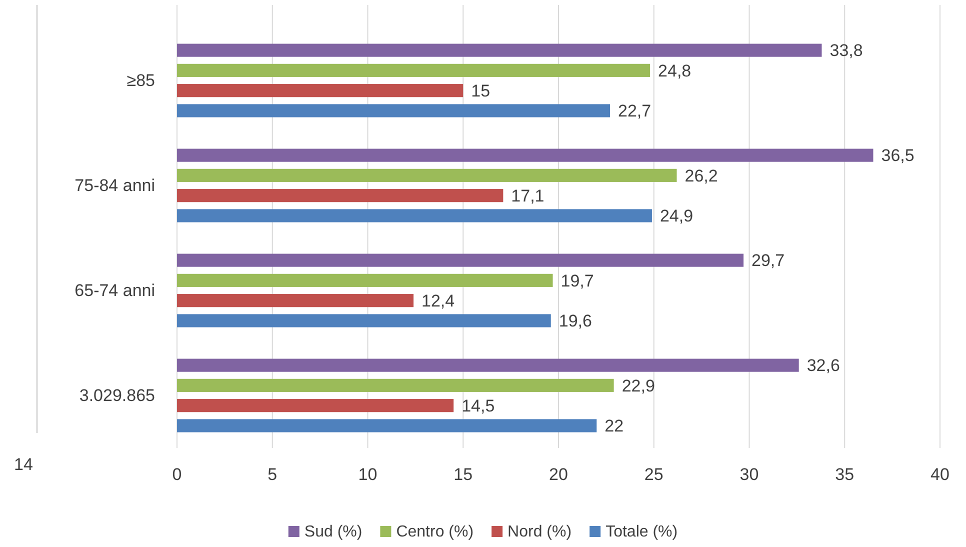  What do you see at coordinates (114, 290) in the screenshot?
I see `y-tick-label: 65-74 anni` at bounding box center [114, 290].